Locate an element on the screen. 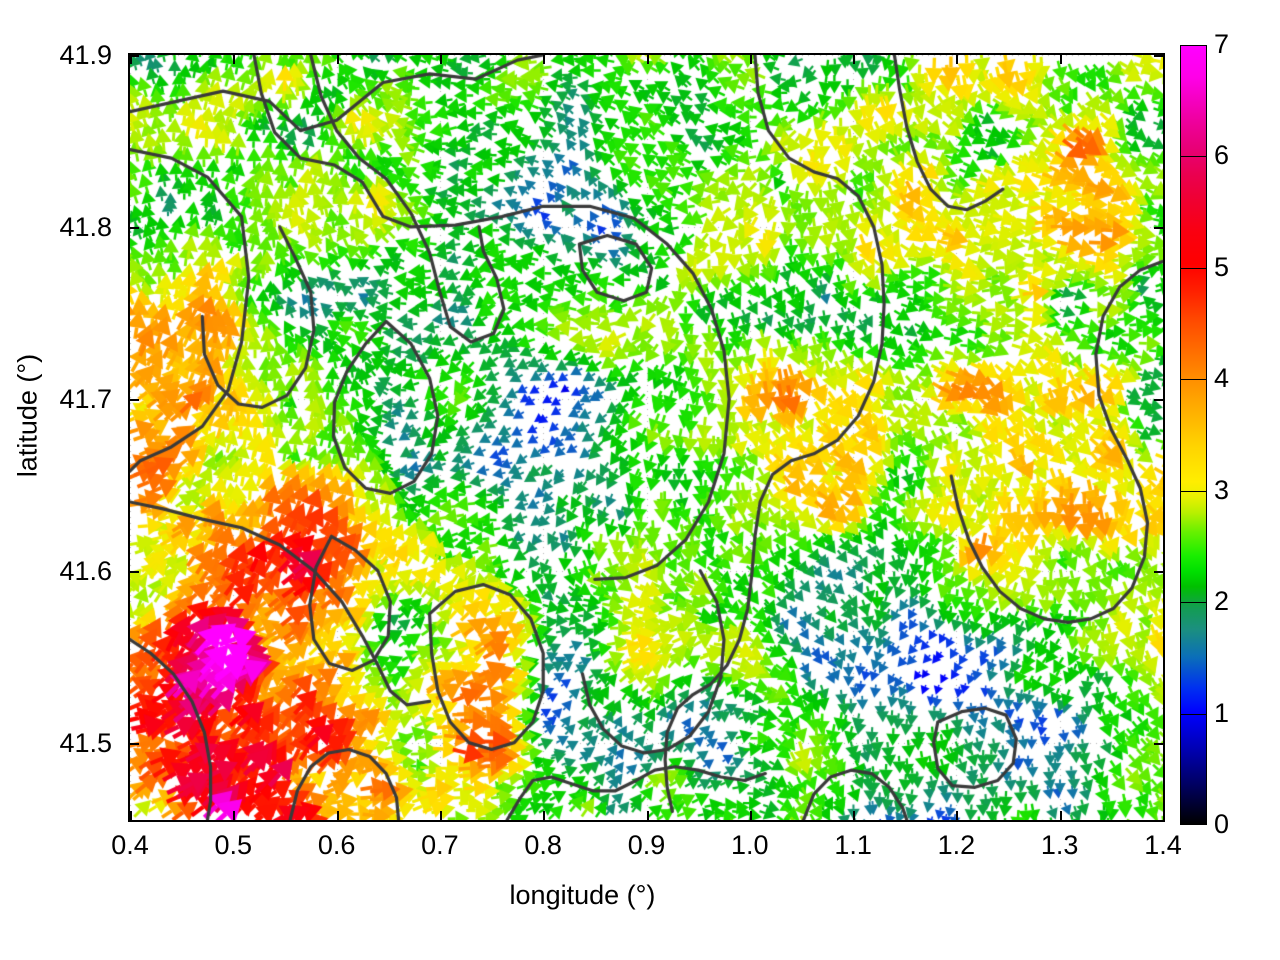  colorbar-tick-label: 7 is located at coordinates (1222, 44).